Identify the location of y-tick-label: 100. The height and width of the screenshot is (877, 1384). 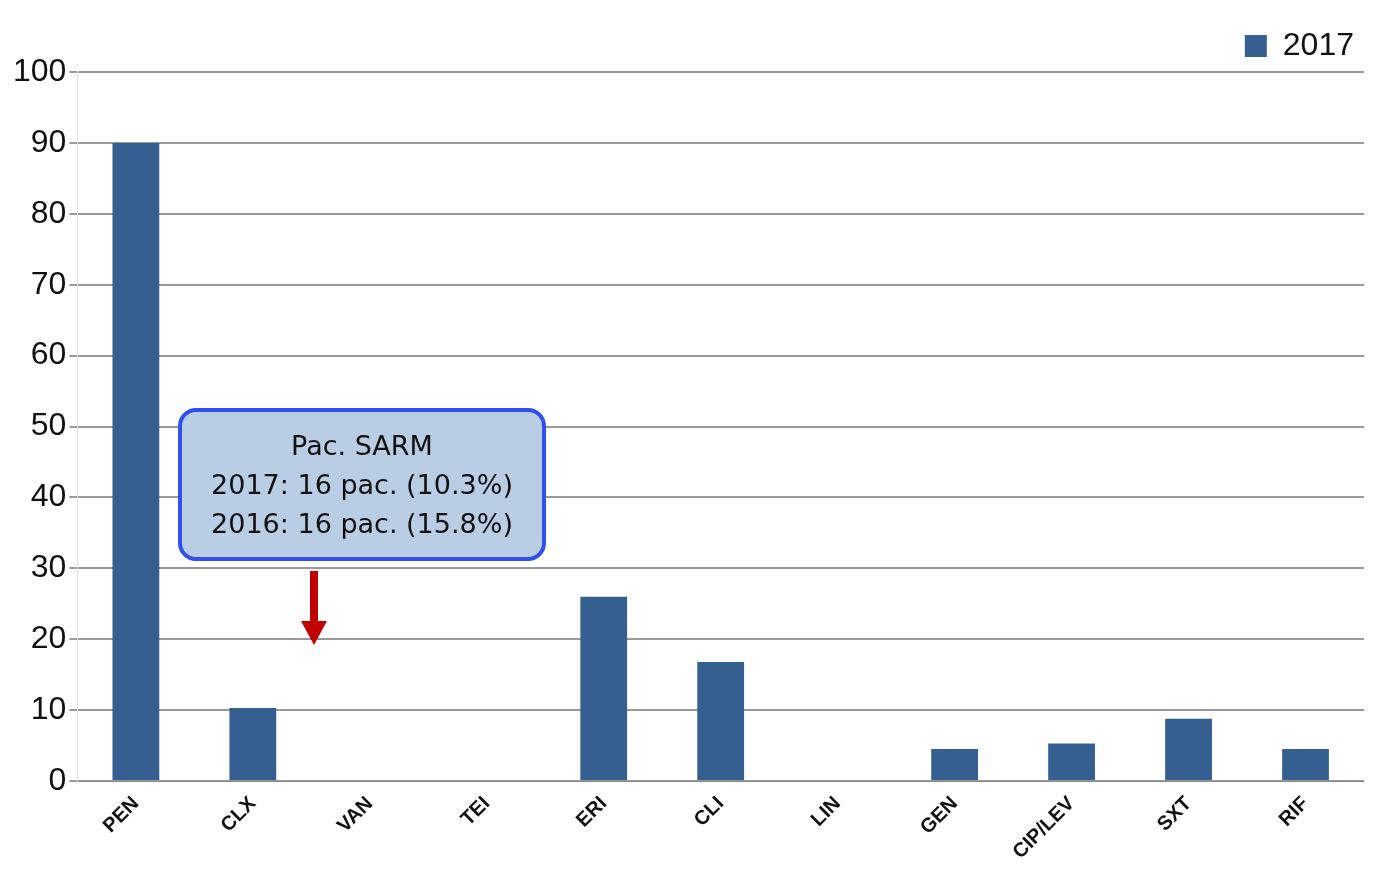
(40, 69).